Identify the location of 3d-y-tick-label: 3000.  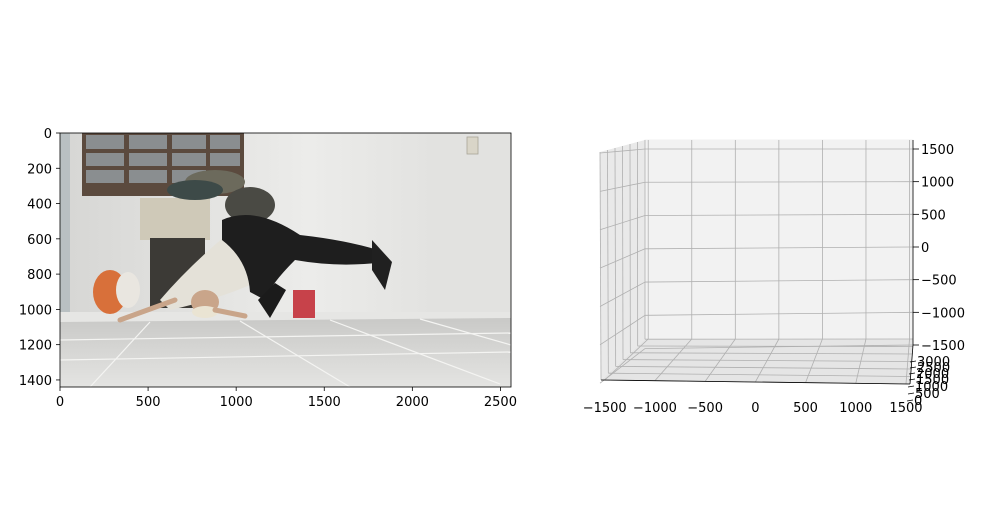
(933, 362).